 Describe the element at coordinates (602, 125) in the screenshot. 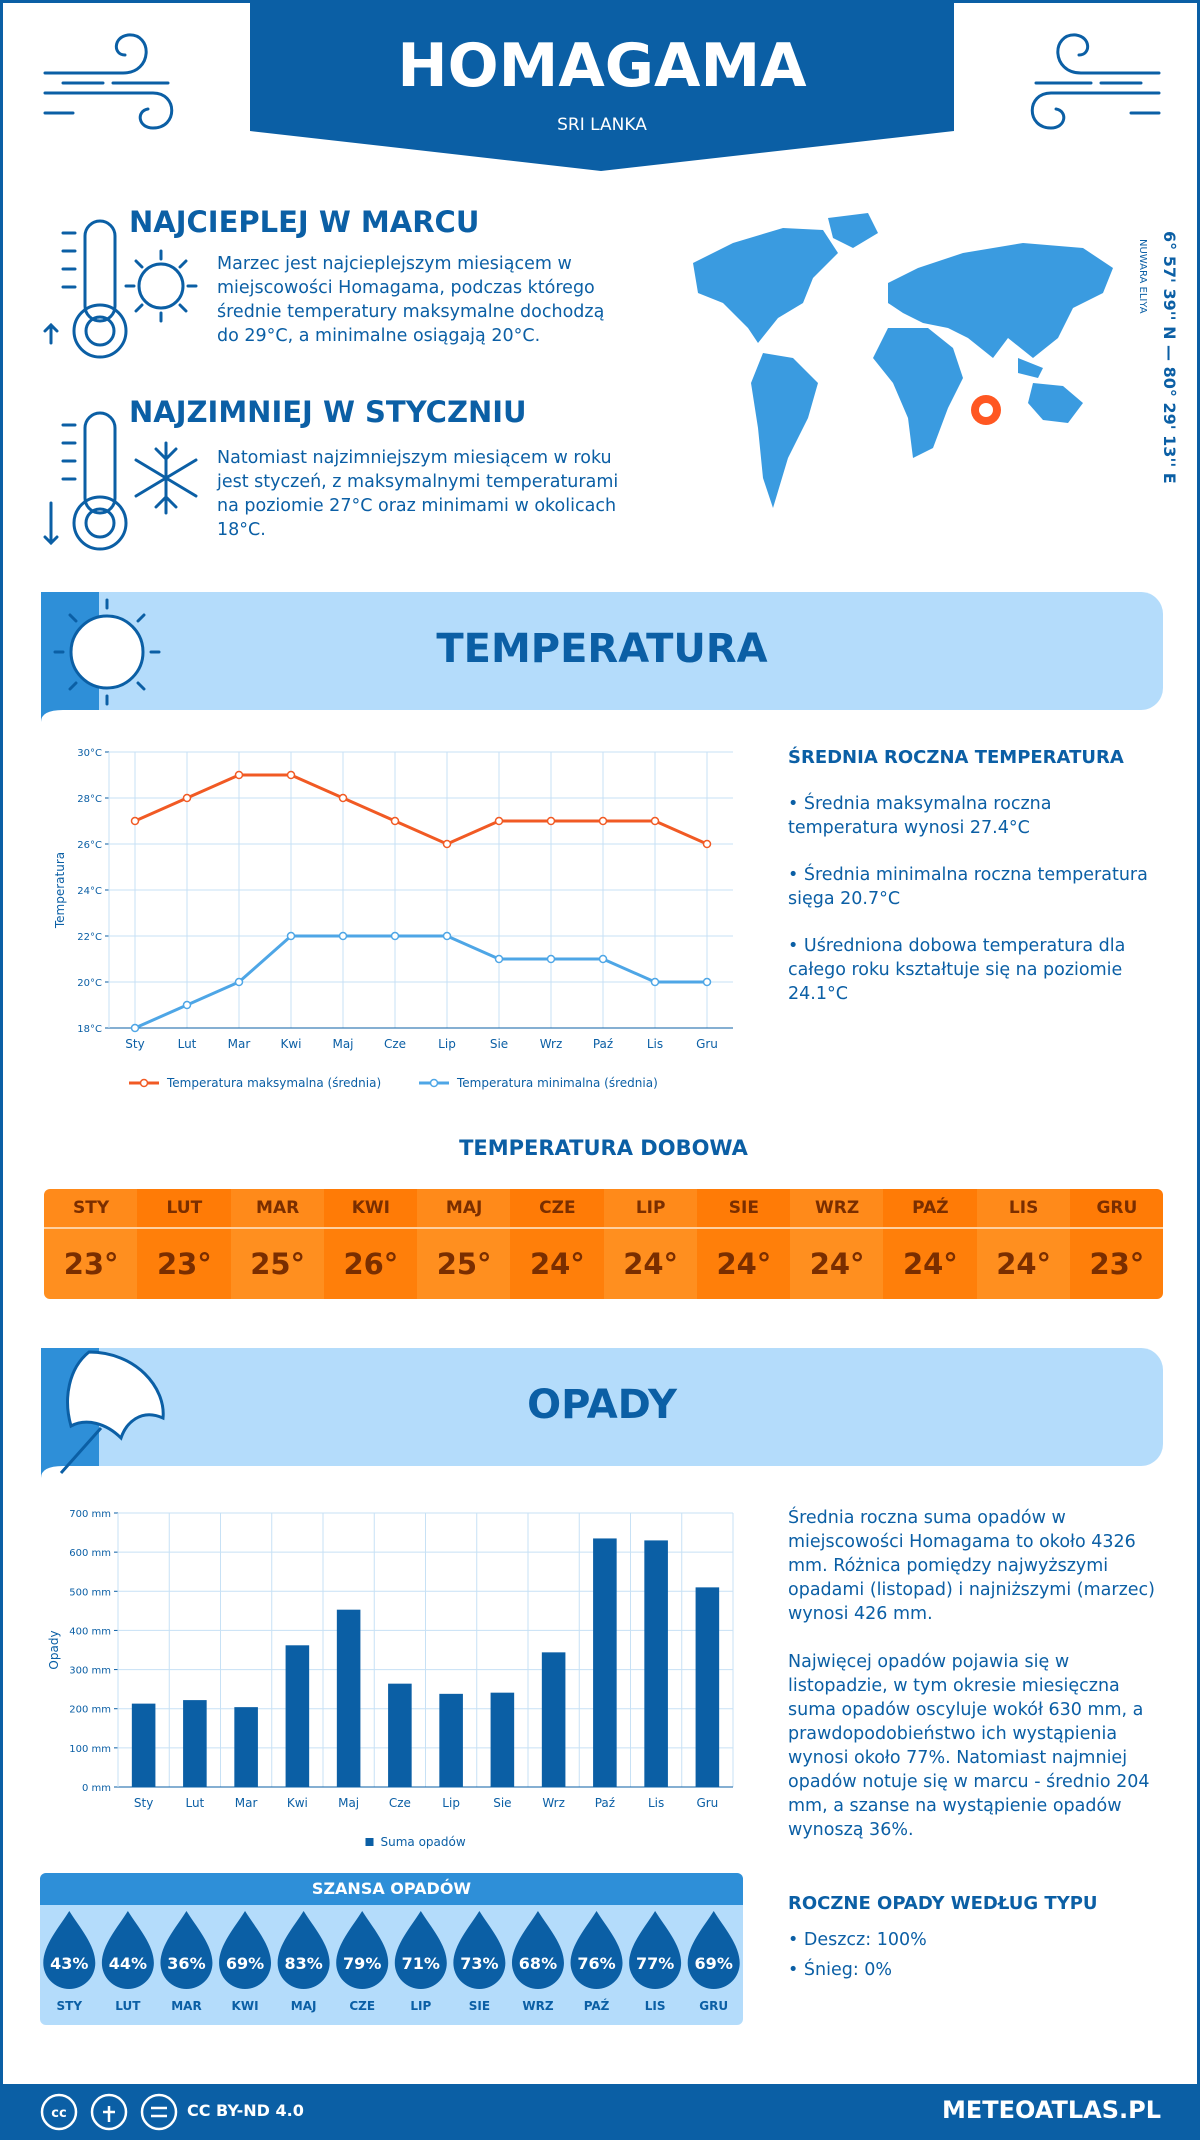

I see `country-subtitle: SRI LANKA` at that location.